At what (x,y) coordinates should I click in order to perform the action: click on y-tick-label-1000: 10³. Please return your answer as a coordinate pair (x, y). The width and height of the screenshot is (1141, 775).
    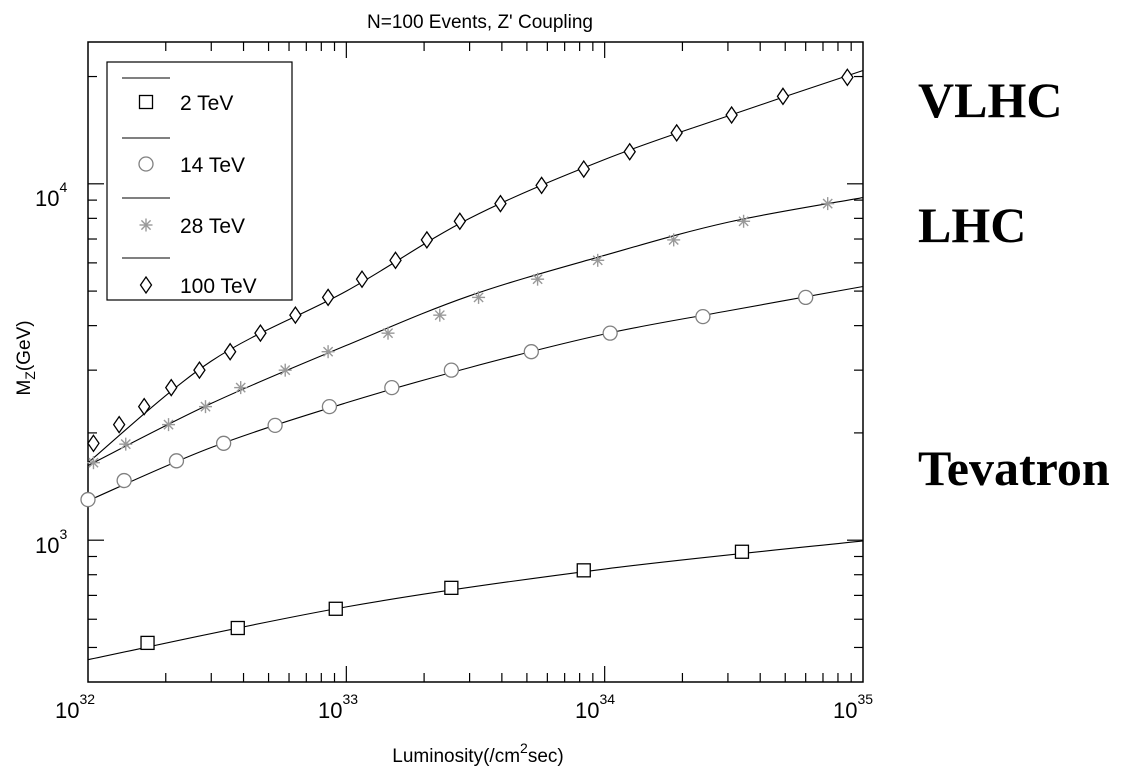
    Looking at the image, I should click on (51, 542).